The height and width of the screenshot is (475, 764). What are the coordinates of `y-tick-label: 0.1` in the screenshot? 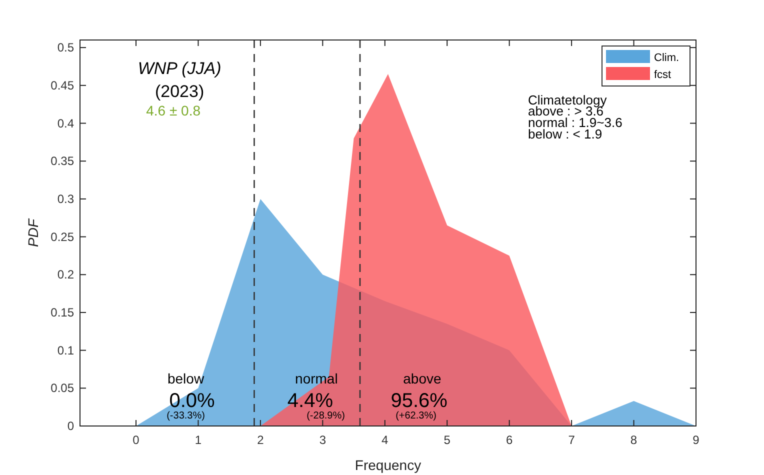 It's located at (65, 350).